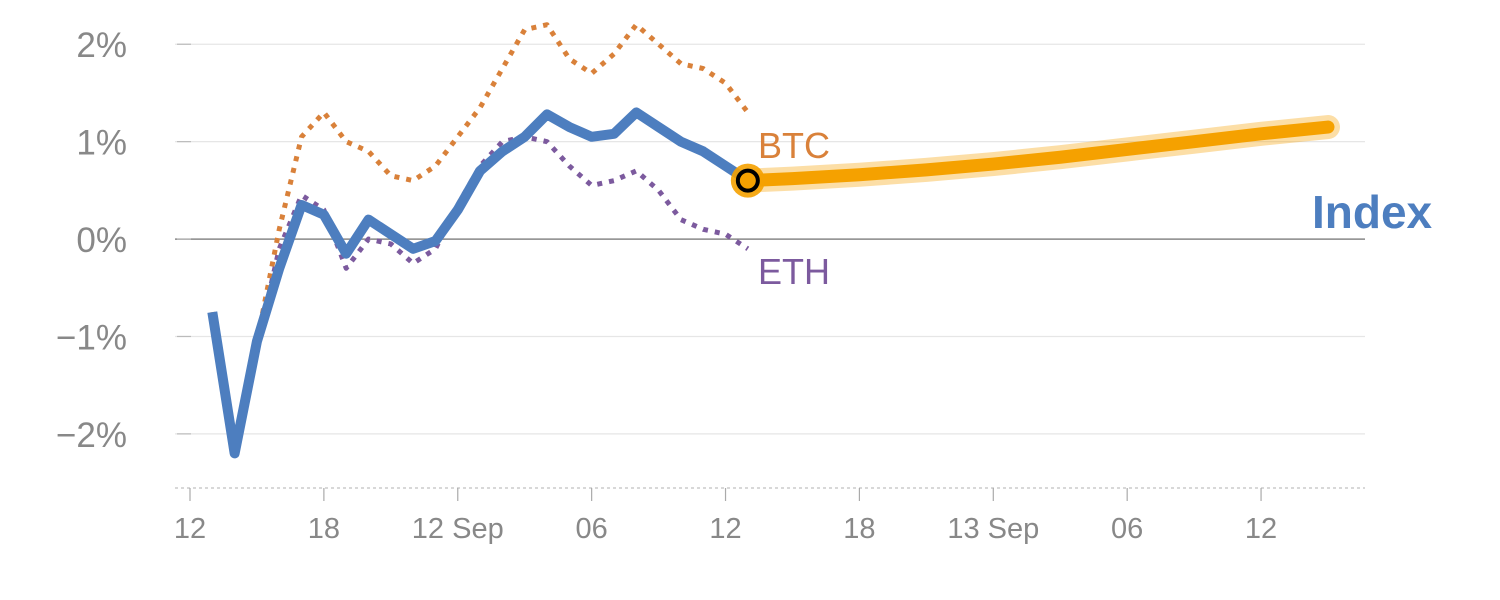 This screenshot has height=600, width=1500. I want to click on series-label-eth: ETH, so click(794, 271).